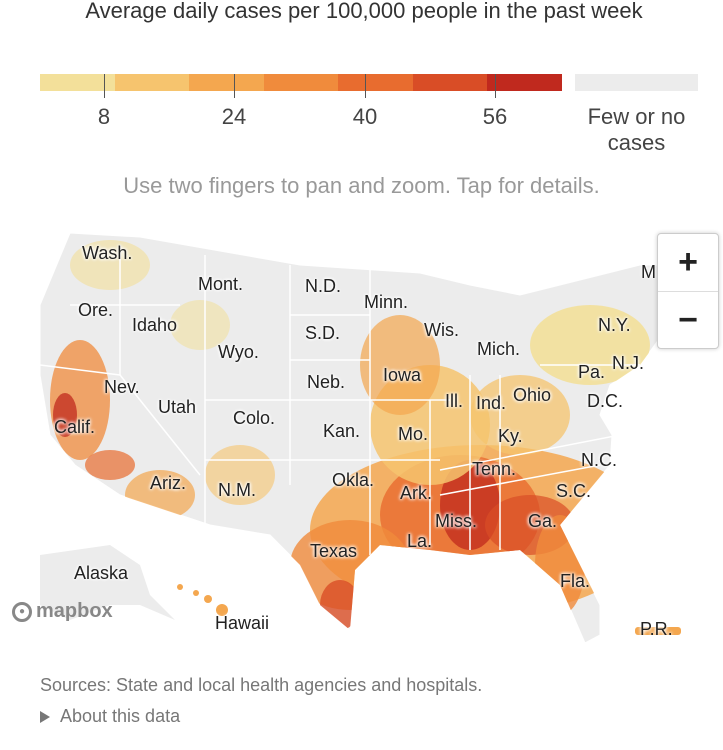  Describe the element at coordinates (574, 491) in the screenshot. I see `state-label: S.C.` at that location.